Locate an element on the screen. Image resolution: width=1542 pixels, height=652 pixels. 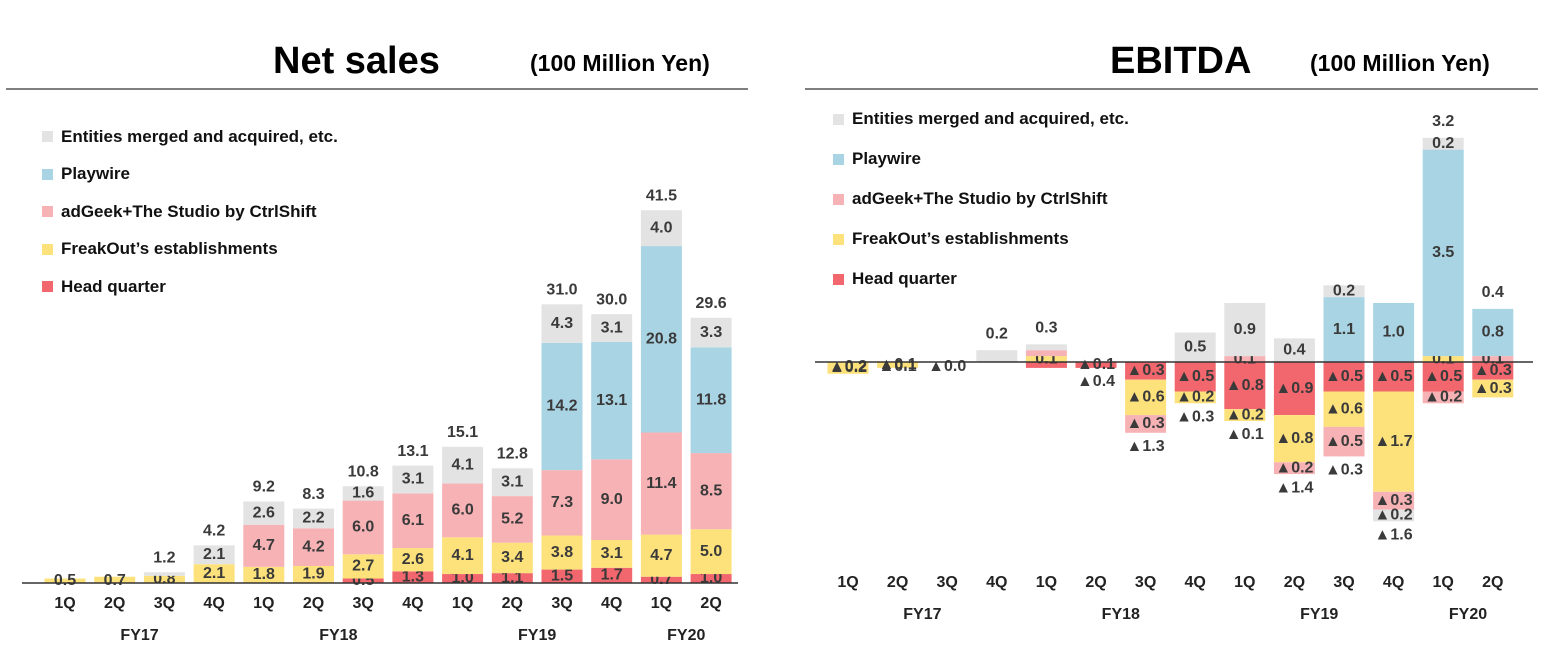
ebitda-seg-label-entities-7: 0.5 is located at coordinates (1195, 346).